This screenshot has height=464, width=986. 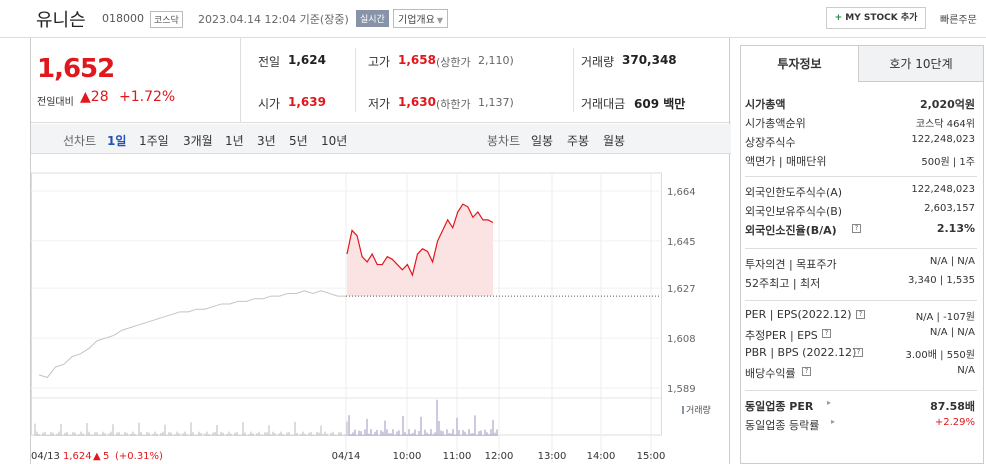 What do you see at coordinates (166, 19) in the screenshot?
I see `market-badge: 코스닥` at bounding box center [166, 19].